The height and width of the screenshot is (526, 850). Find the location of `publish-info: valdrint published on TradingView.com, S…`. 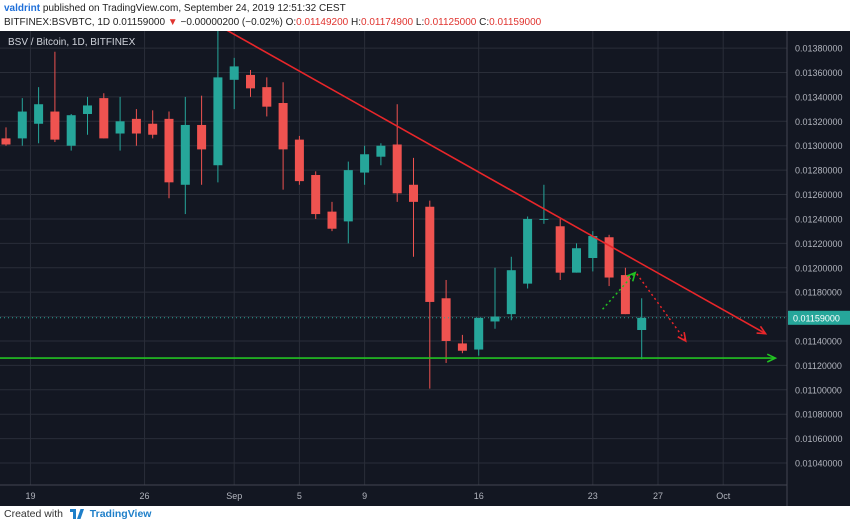

publish-info: valdrint published on TradingView.com, S… is located at coordinates (175, 9).